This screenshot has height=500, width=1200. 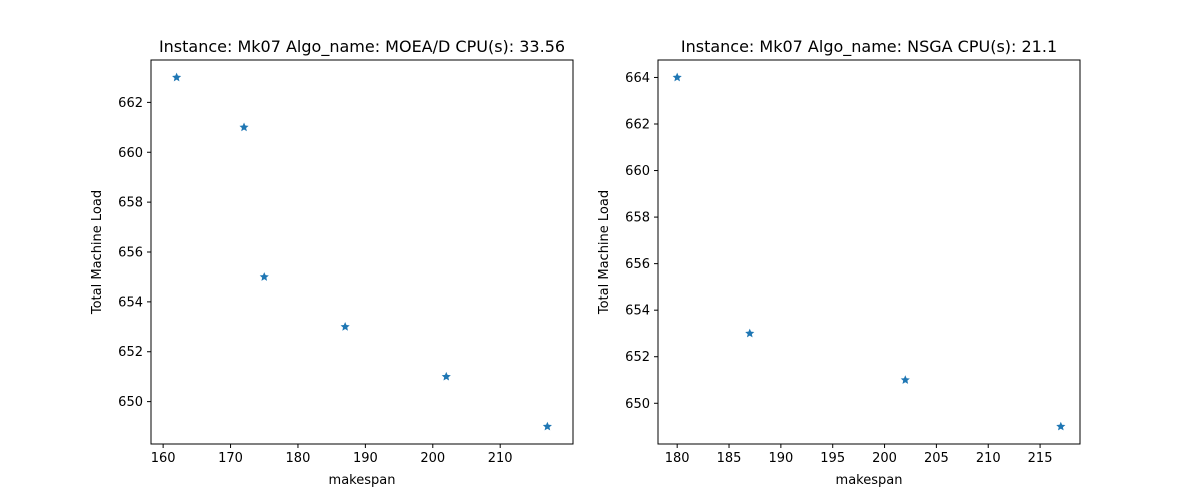 I want to click on x-tick-label: 185, so click(x=729, y=458).